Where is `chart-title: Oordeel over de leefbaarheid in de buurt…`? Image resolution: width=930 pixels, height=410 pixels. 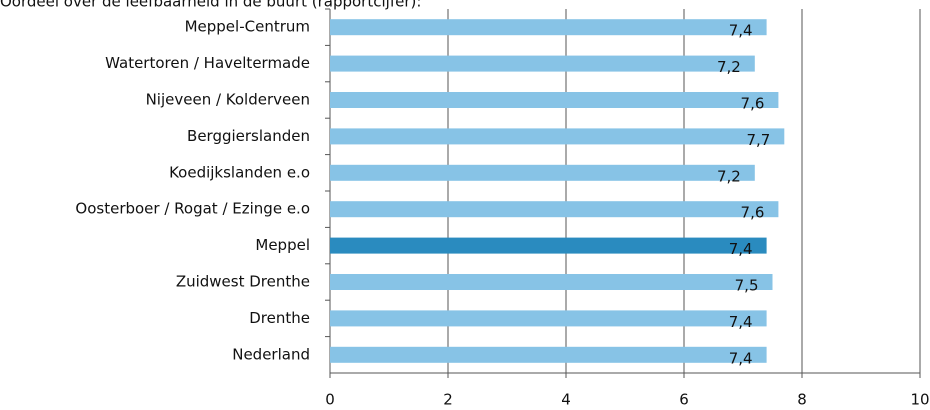 chart-title: Oordeel over de leefbaarheid in de buurt… is located at coordinates (210, 5).